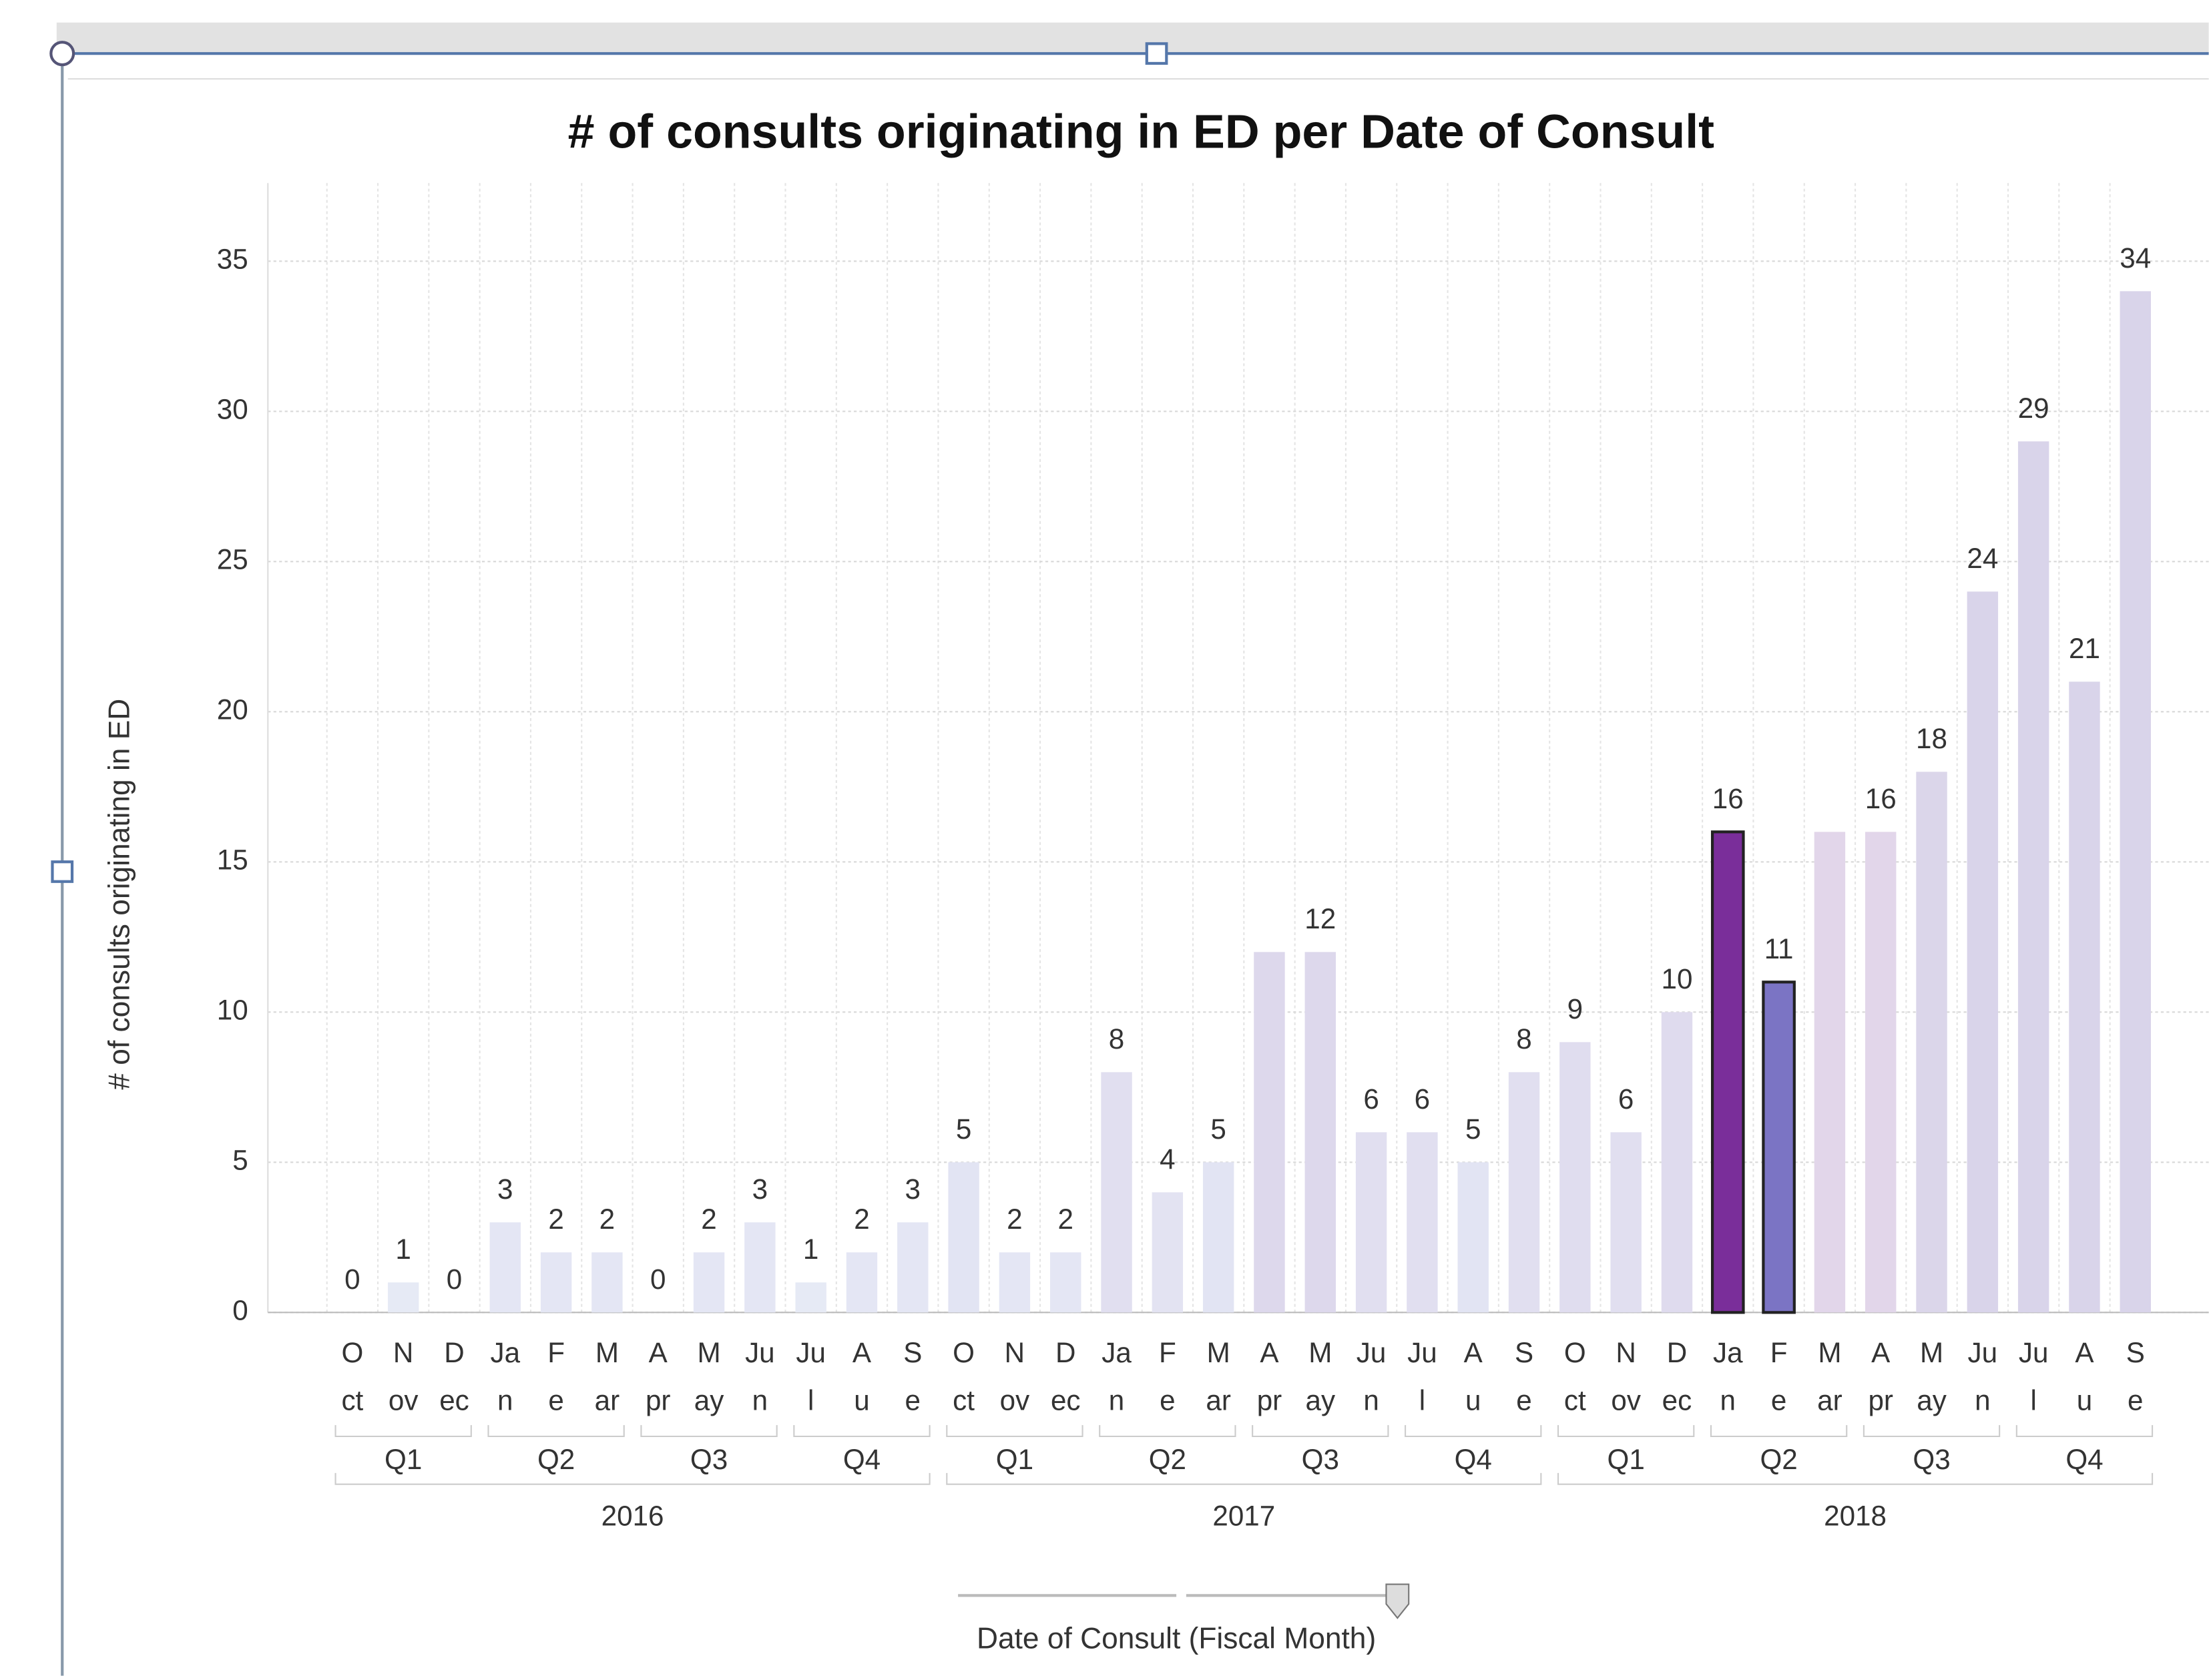  What do you see at coordinates (1728, 799) in the screenshot?
I see `data-label: 16` at bounding box center [1728, 799].